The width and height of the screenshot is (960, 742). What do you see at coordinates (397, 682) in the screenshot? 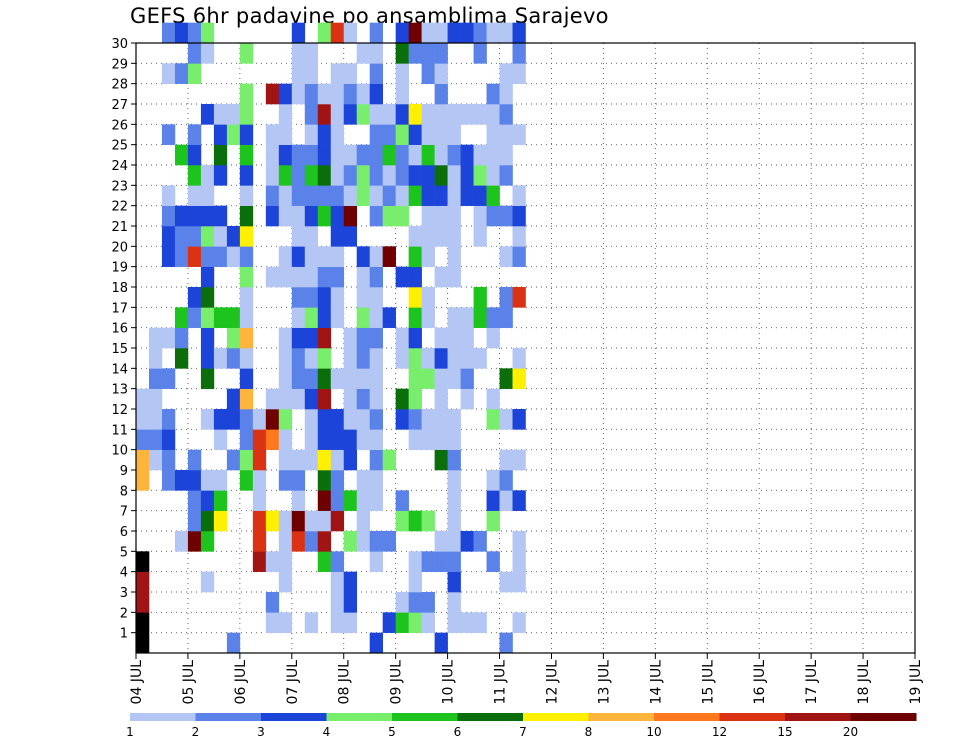
I see `x-tick-label: 09 JUL` at bounding box center [397, 682].